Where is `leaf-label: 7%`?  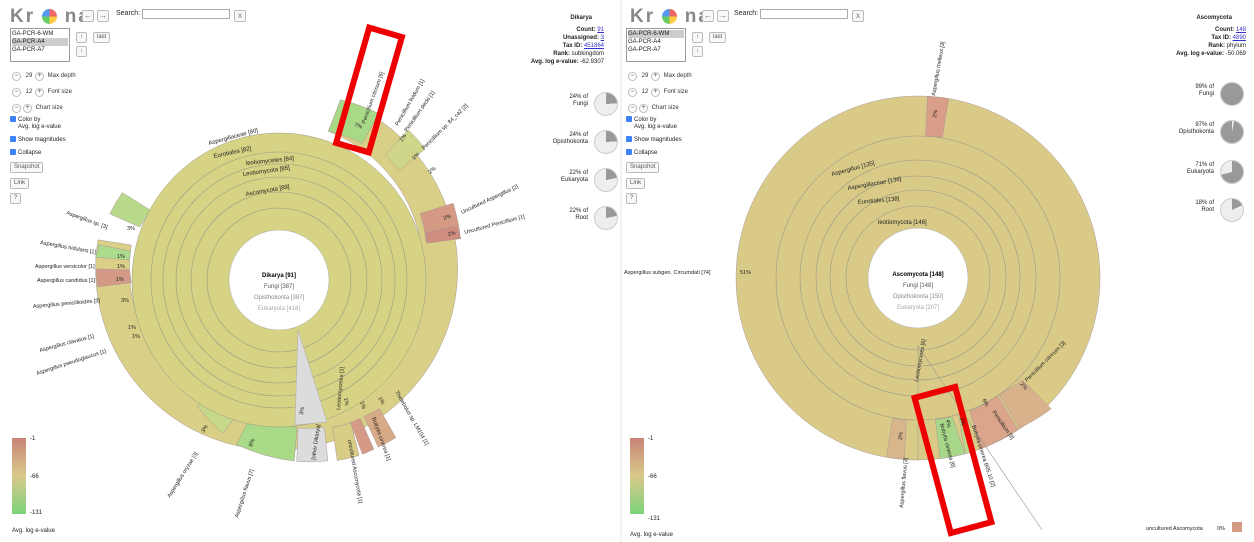 leaf-label: 7% is located at coordinates (358, 126).